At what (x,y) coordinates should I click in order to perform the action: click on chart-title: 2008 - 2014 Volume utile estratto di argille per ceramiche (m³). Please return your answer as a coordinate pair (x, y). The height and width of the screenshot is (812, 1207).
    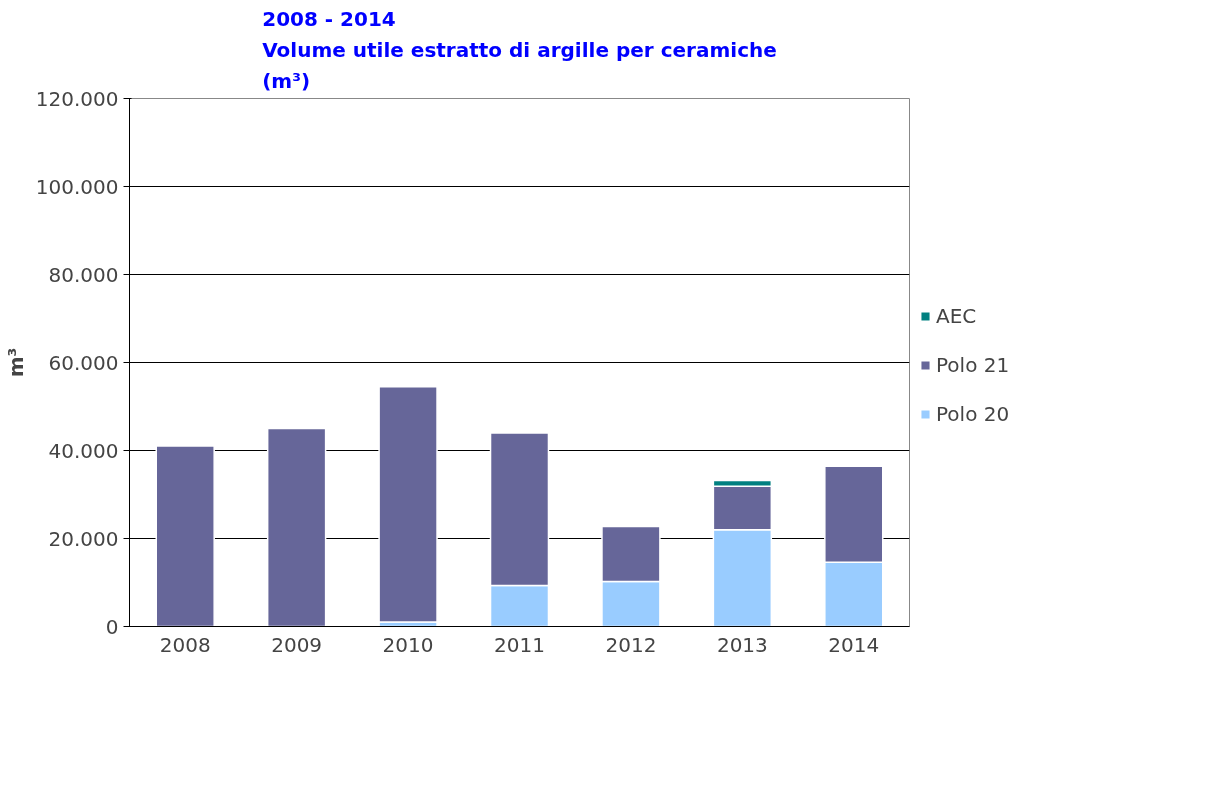
    Looking at the image, I should click on (519, 50).